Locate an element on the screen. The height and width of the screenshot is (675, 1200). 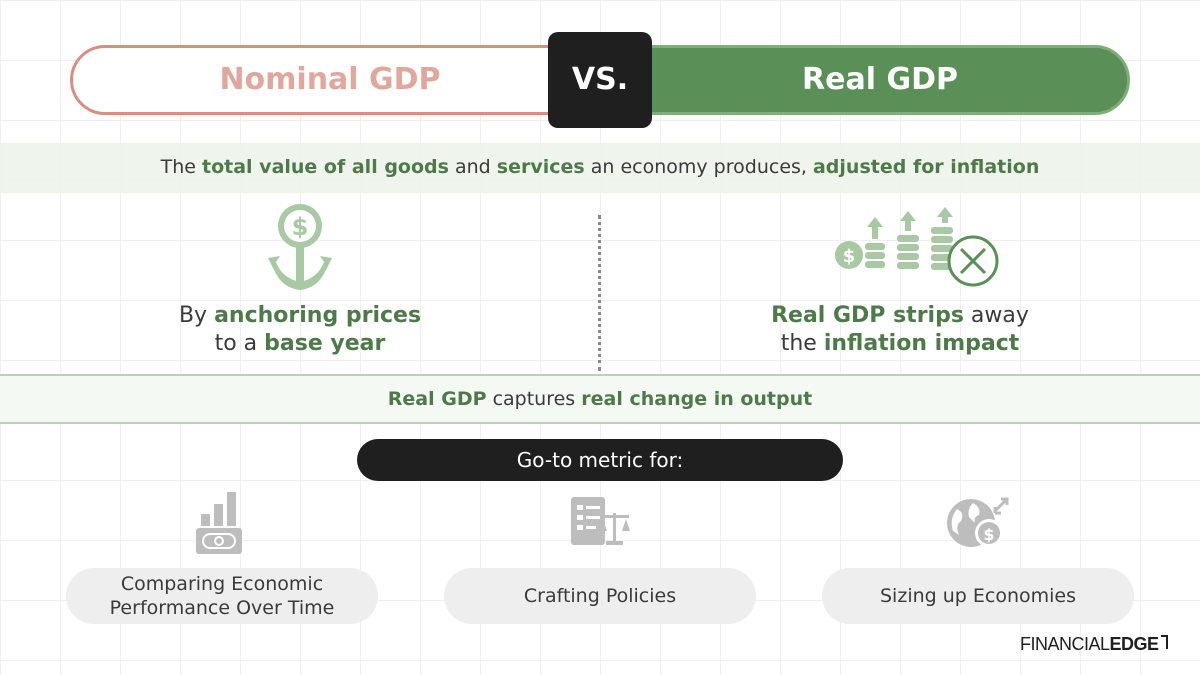
anchoring-text: By anchoring prices to a base year is located at coordinates (300, 330).